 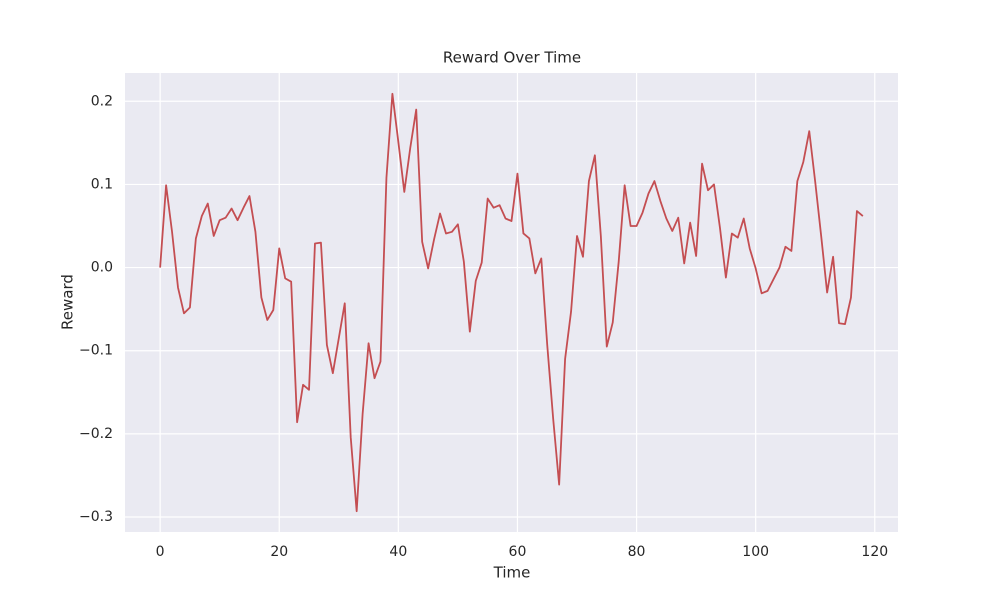 I want to click on y-tick-label: −0.2, so click(x=96, y=434).